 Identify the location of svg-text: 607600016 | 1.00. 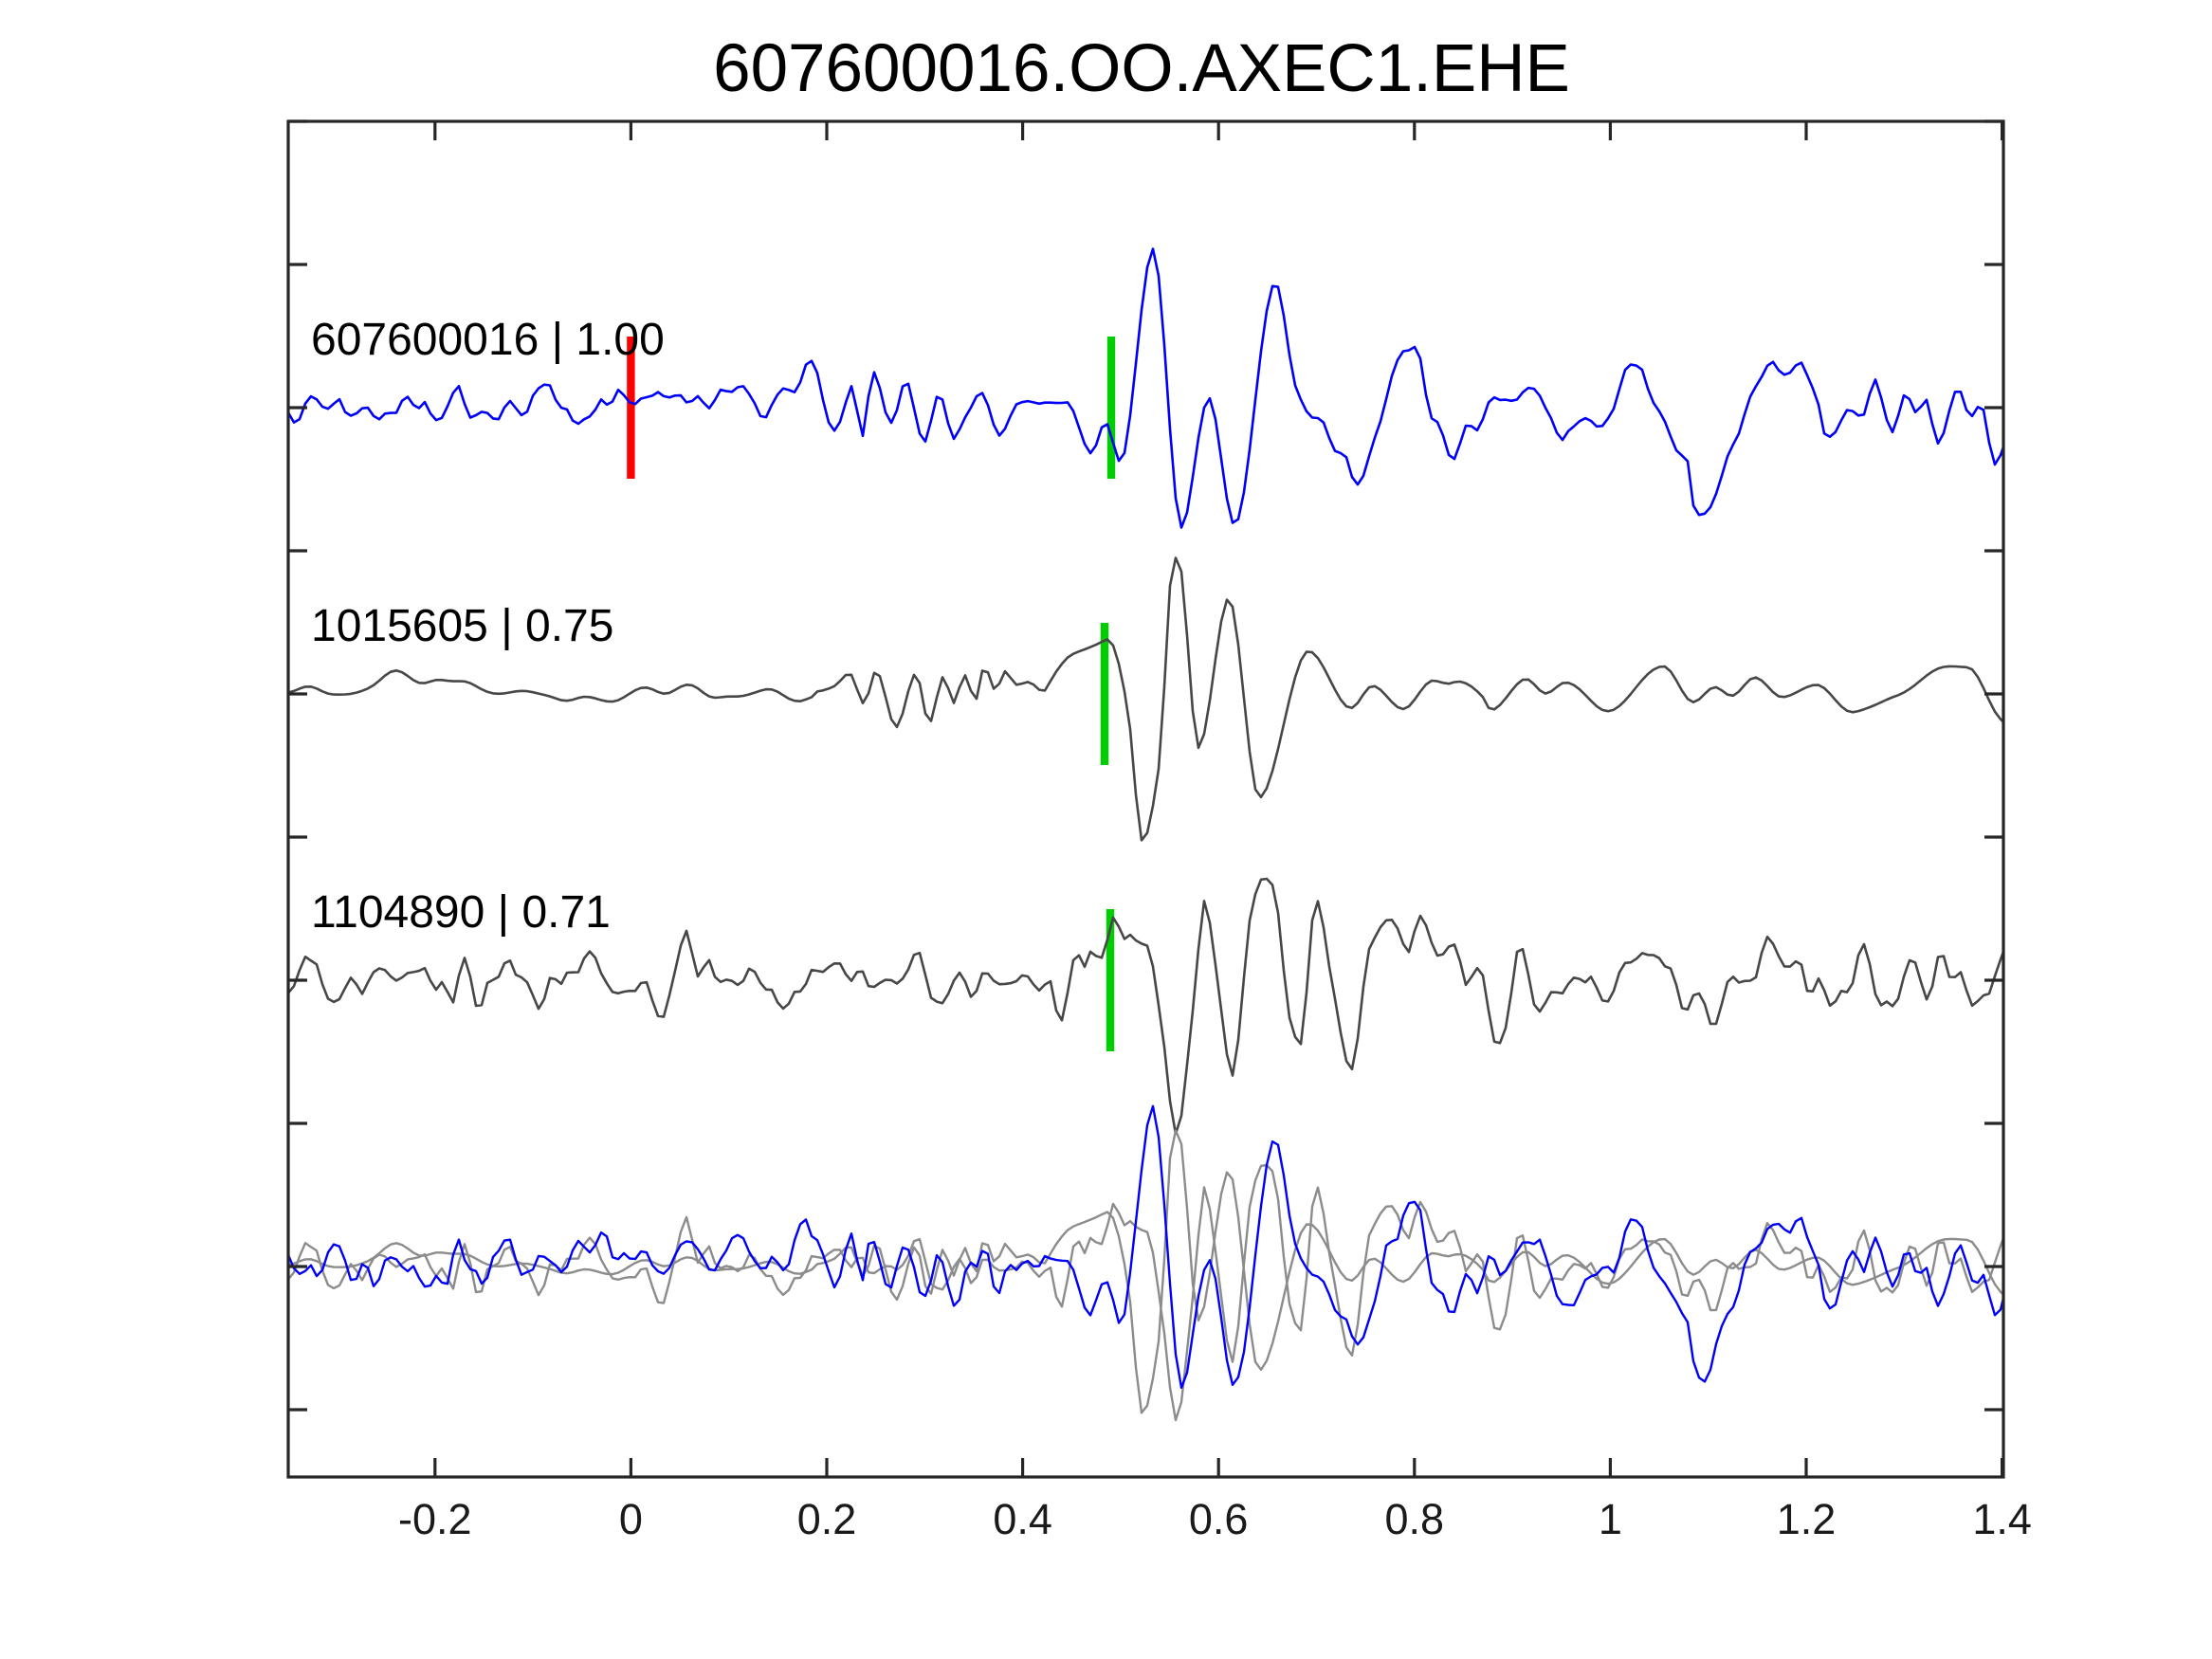
(488, 340).